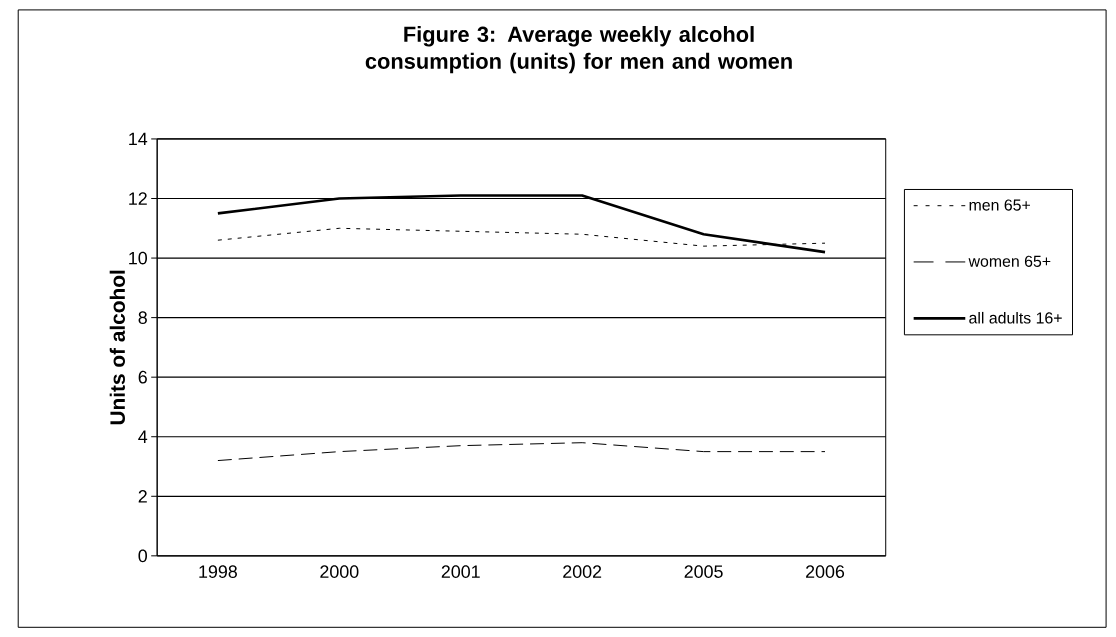  I want to click on y-tick-label: 12, so click(138, 198).